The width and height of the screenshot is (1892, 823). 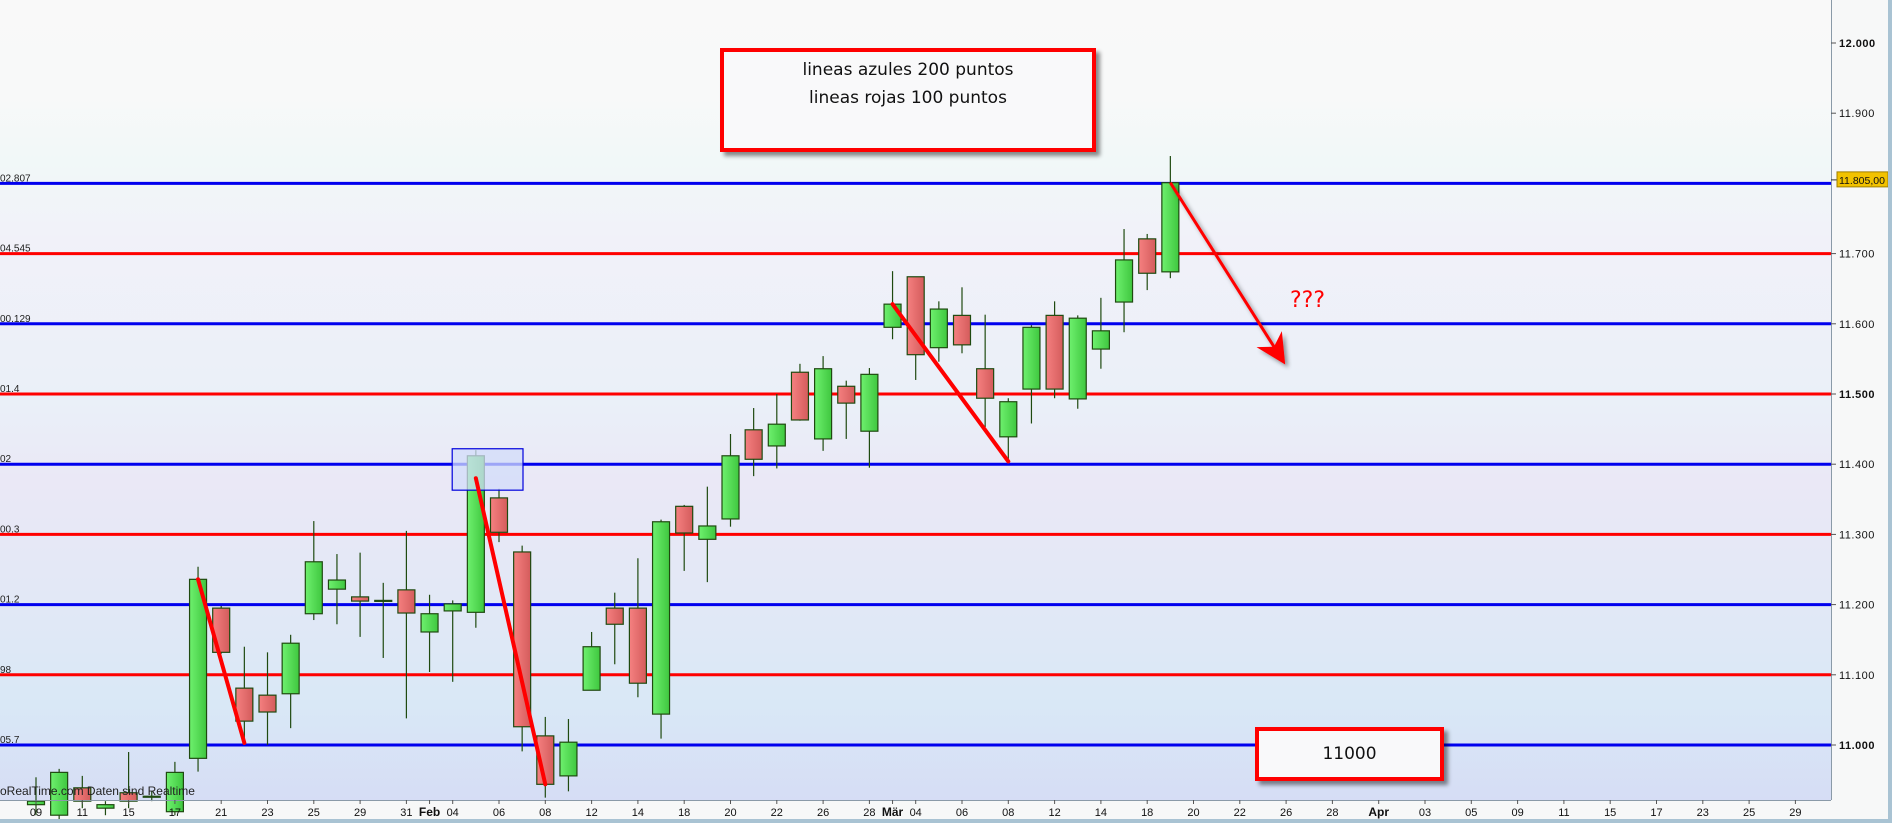 What do you see at coordinates (1857, 325) in the screenshot?
I see `y-tick-label: 11.600` at bounding box center [1857, 325].